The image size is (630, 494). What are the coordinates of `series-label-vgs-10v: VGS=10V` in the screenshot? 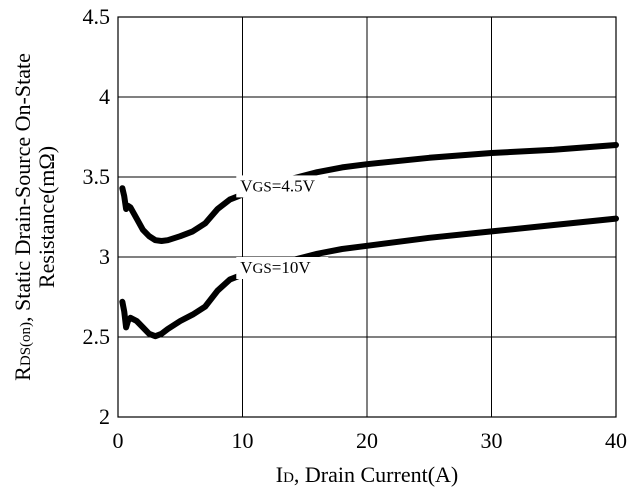 It's located at (275, 267).